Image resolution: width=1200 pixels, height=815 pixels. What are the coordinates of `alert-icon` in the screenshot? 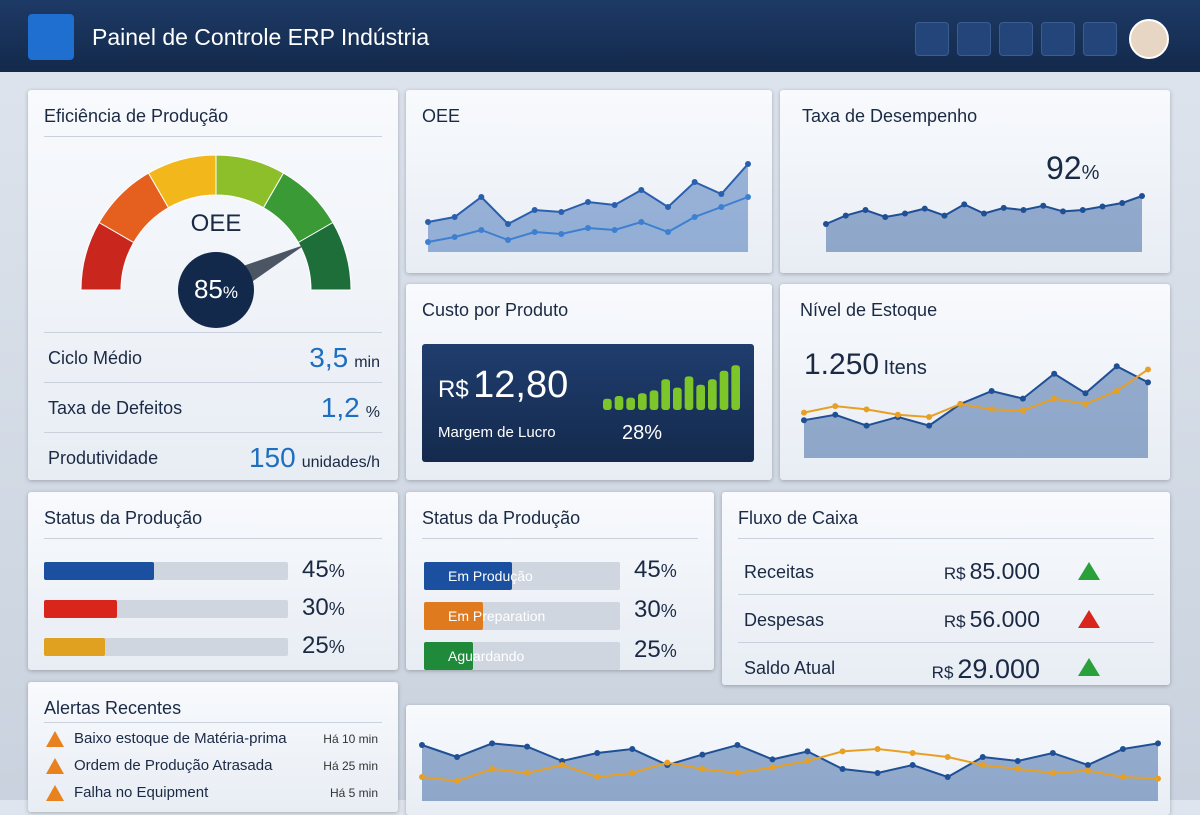 It's located at (55, 739).